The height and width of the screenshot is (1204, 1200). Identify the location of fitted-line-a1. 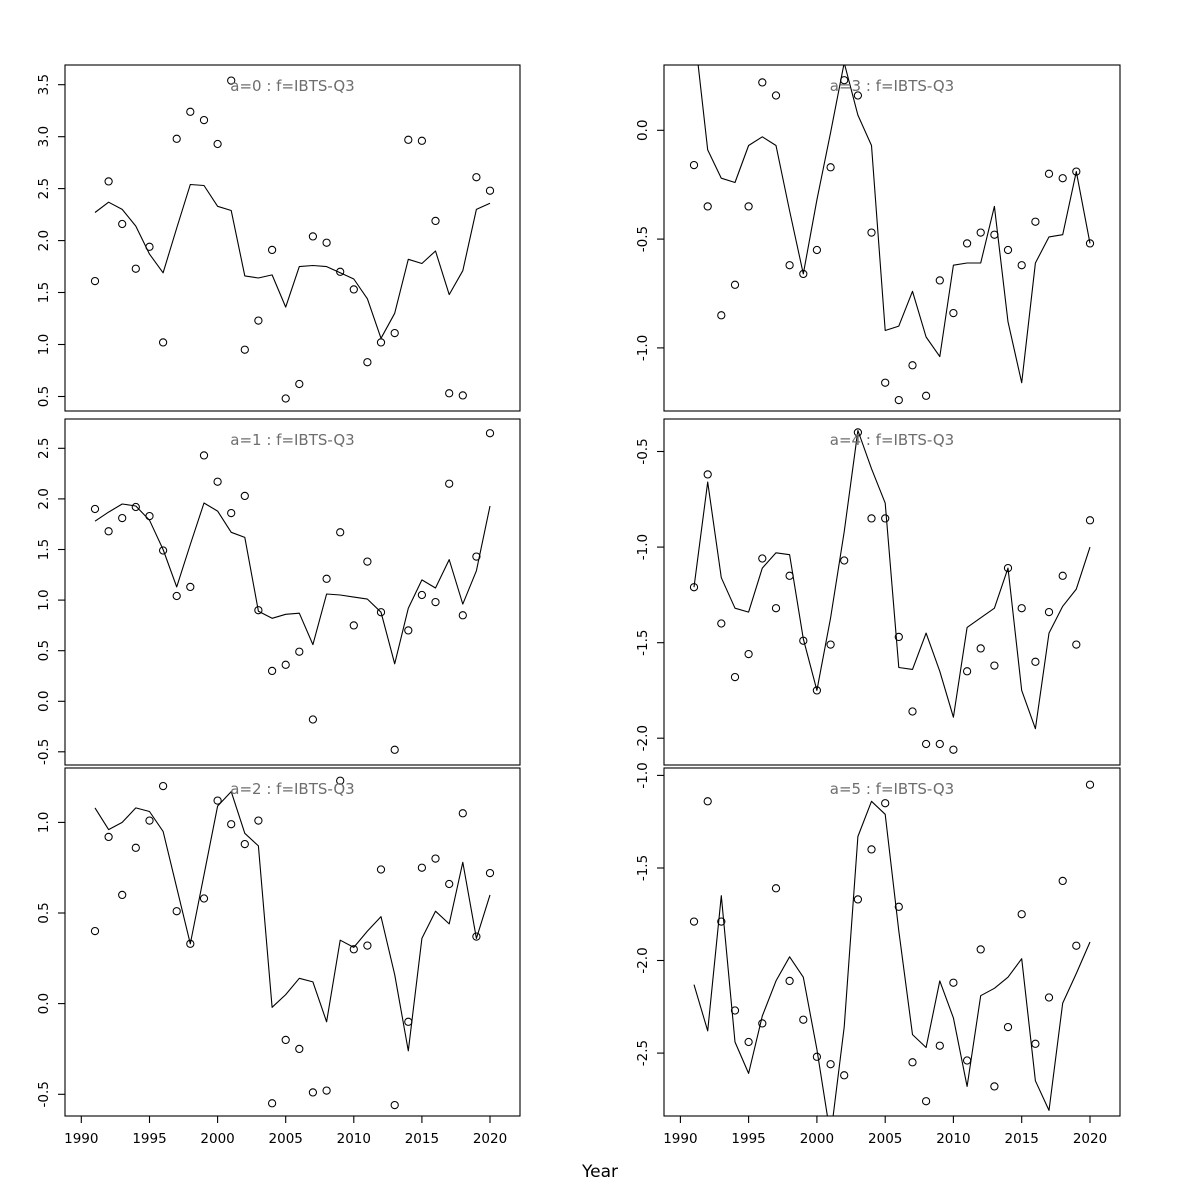
(292, 583).